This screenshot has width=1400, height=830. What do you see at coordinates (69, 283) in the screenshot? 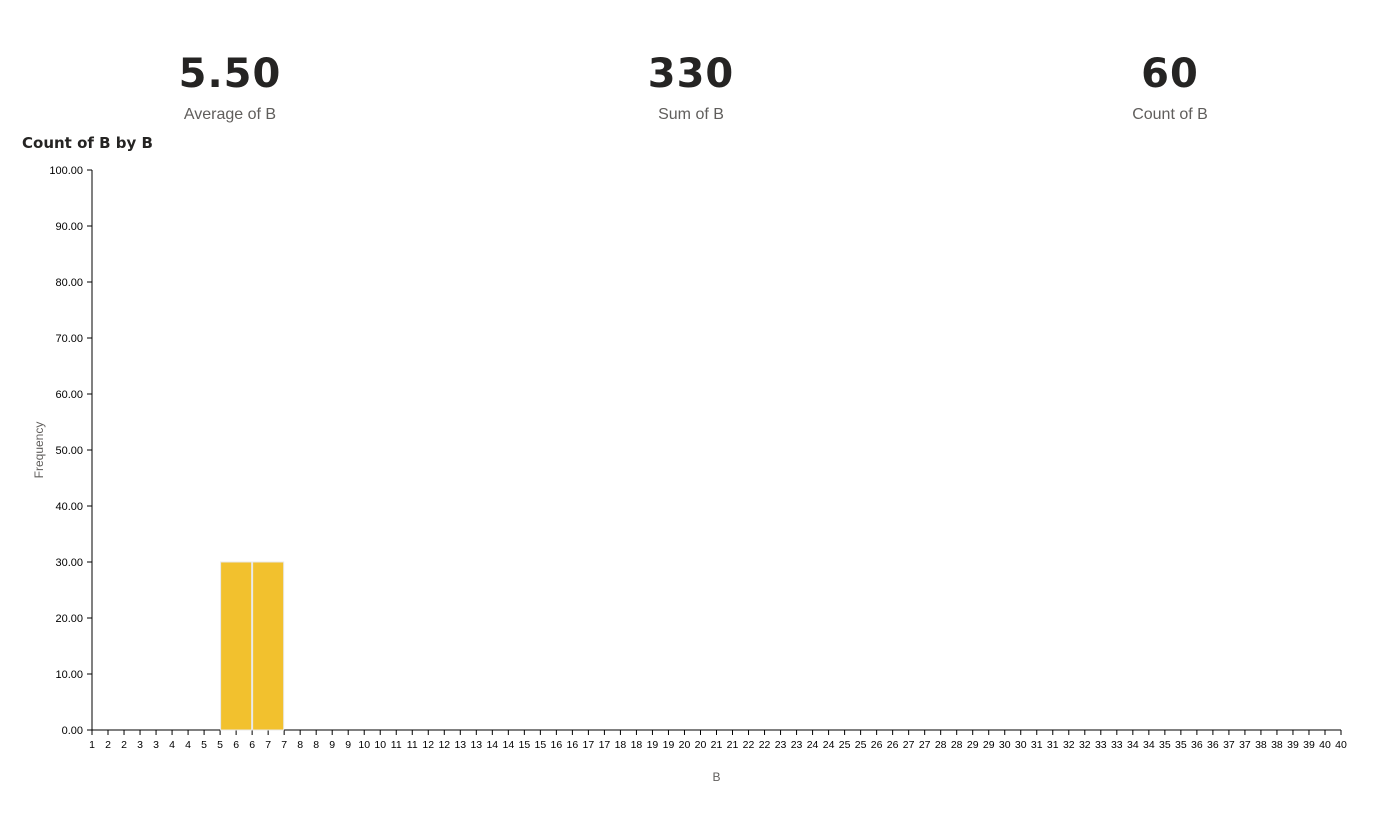
I see `y-tick-label: 80.00` at bounding box center [69, 283].